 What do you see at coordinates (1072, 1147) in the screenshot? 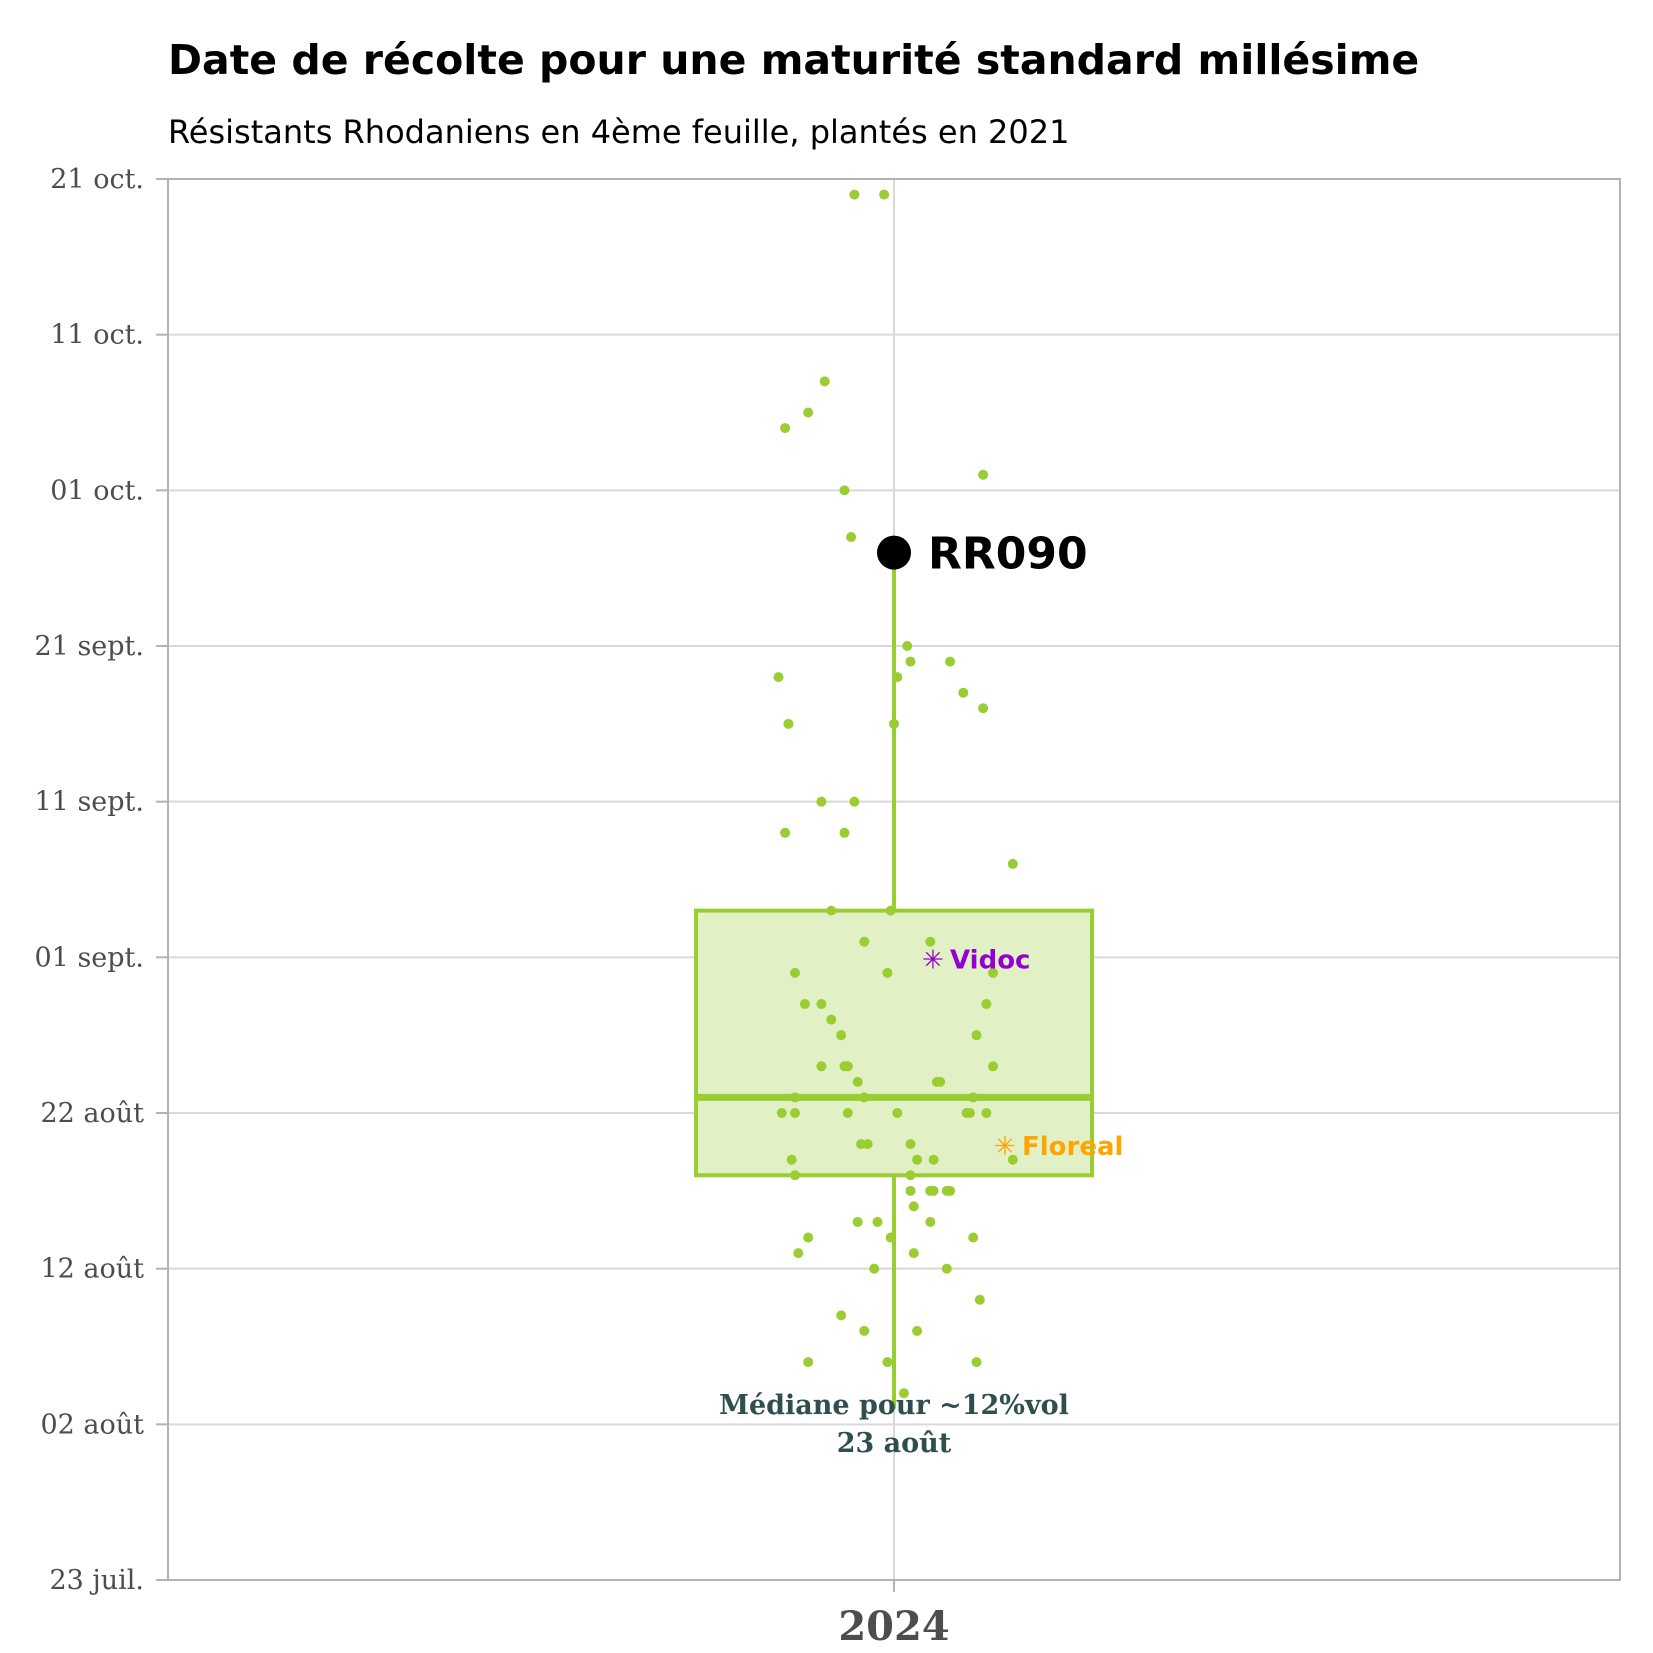
I see `annotation-label-floreal: Floreal` at bounding box center [1072, 1147].